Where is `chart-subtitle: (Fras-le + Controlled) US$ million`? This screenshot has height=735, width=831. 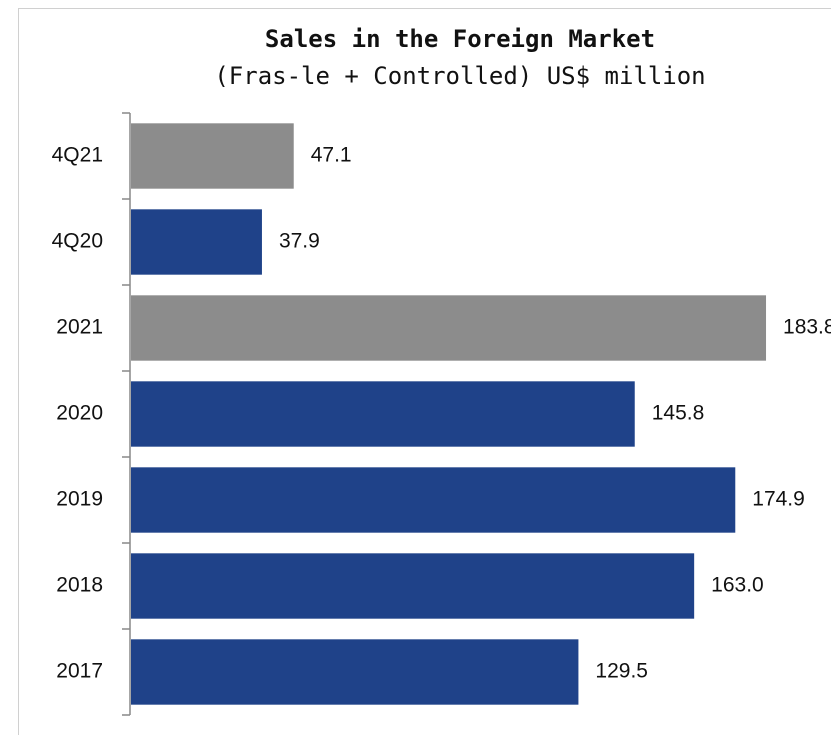 chart-subtitle: (Fras-le + Controlled) US$ million is located at coordinates (459, 76).